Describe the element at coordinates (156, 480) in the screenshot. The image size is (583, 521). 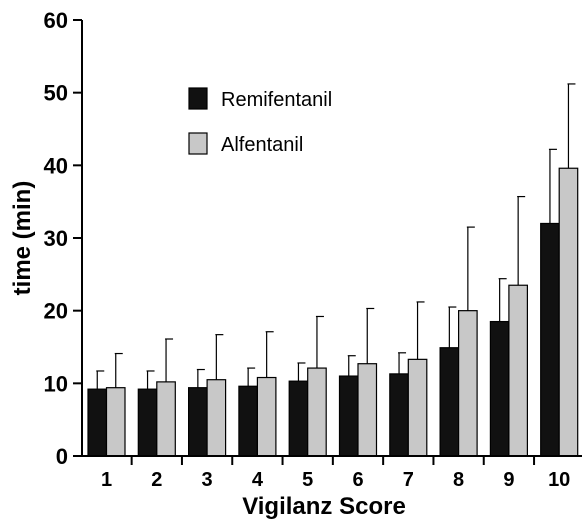
I see `x-tick-label: 2` at that location.